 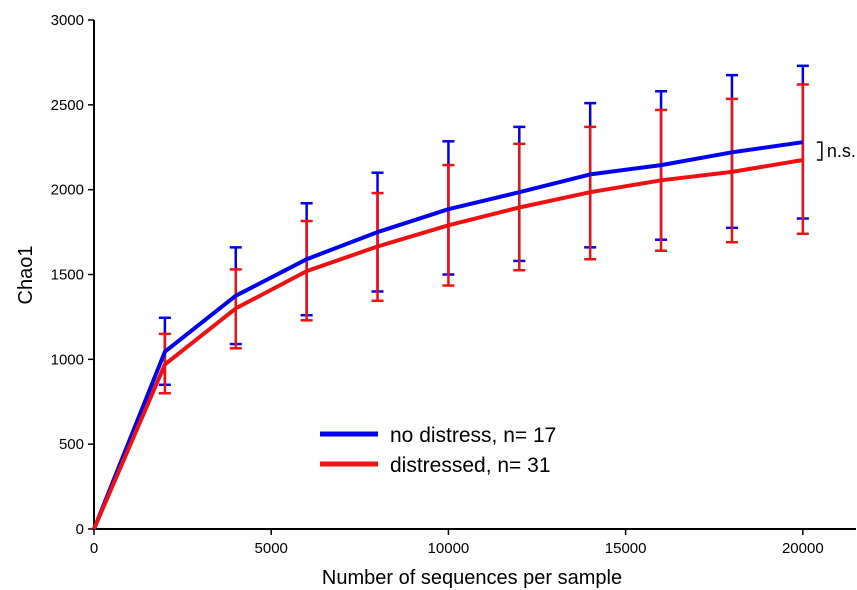 What do you see at coordinates (67, 275) in the screenshot?
I see `y-tick-label: 1500` at bounding box center [67, 275].